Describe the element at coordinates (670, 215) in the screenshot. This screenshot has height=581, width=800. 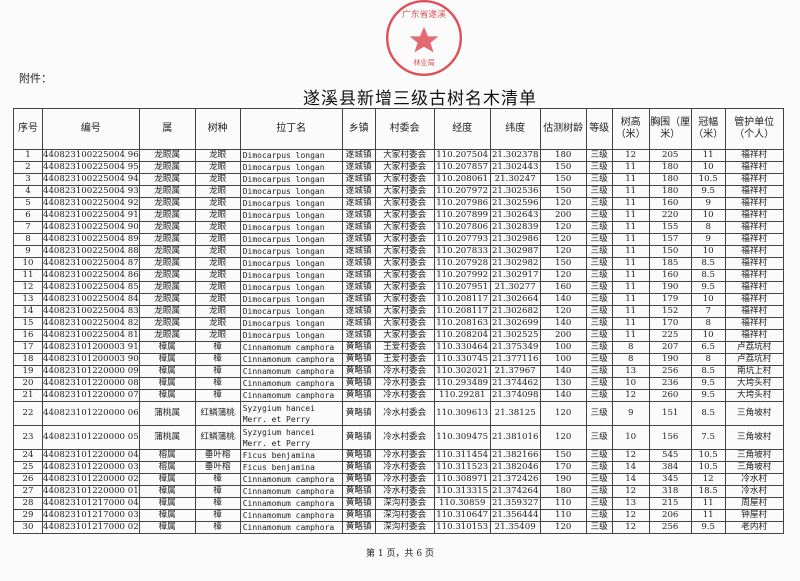
I see `cell-girth: 220` at that location.